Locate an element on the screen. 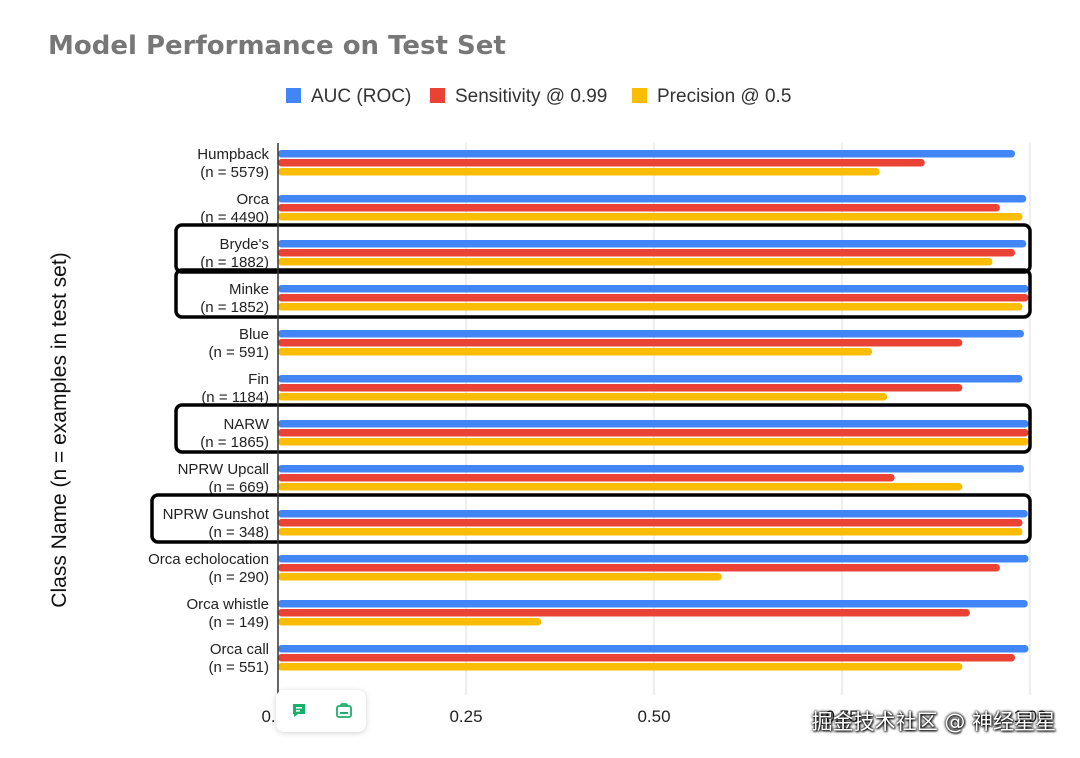 The width and height of the screenshot is (1080, 758). category-count-8: (n = 348) is located at coordinates (239, 532).